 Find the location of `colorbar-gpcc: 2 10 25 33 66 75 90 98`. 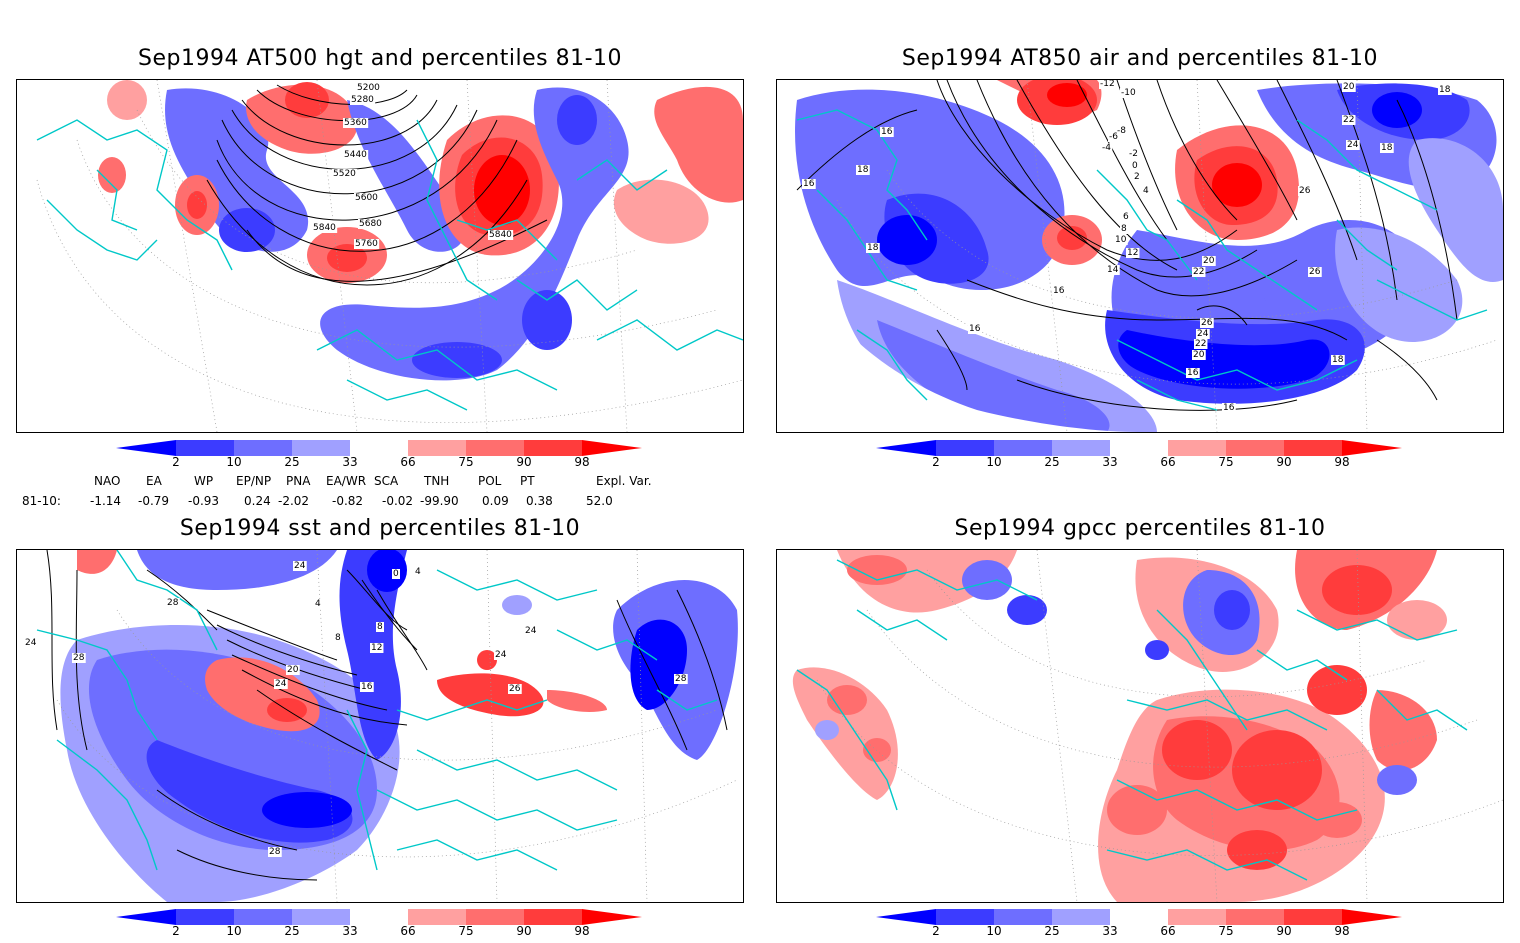

colorbar-gpcc: 2 10 25 33 66 75 90 98 is located at coordinates (1146, 926).